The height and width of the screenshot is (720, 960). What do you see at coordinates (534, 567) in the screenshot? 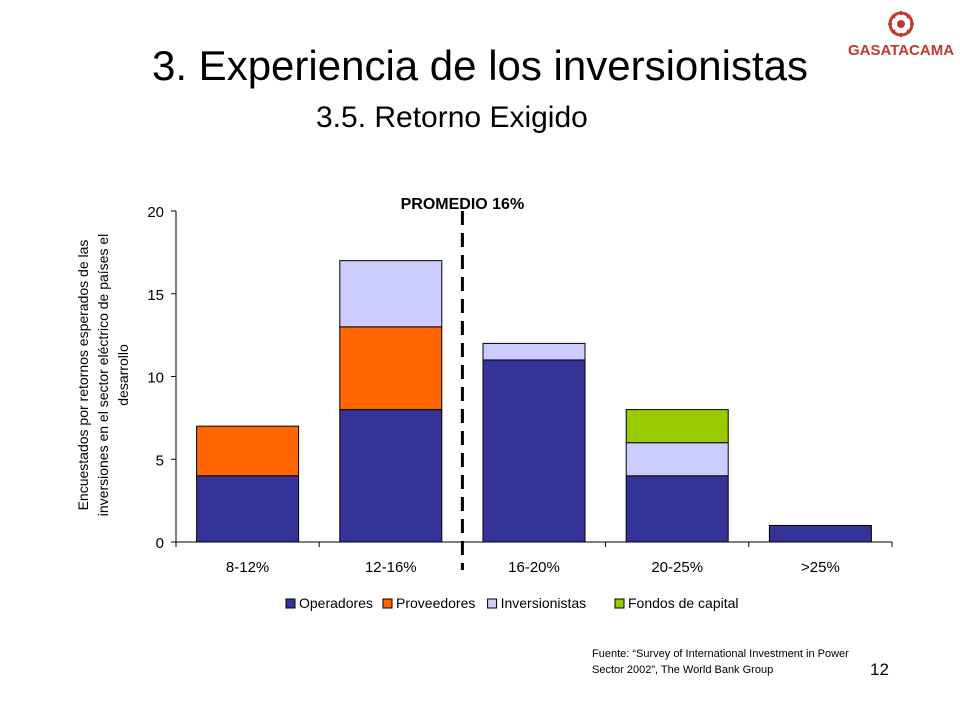
I see `x-tick-label: 16-20%` at bounding box center [534, 567].